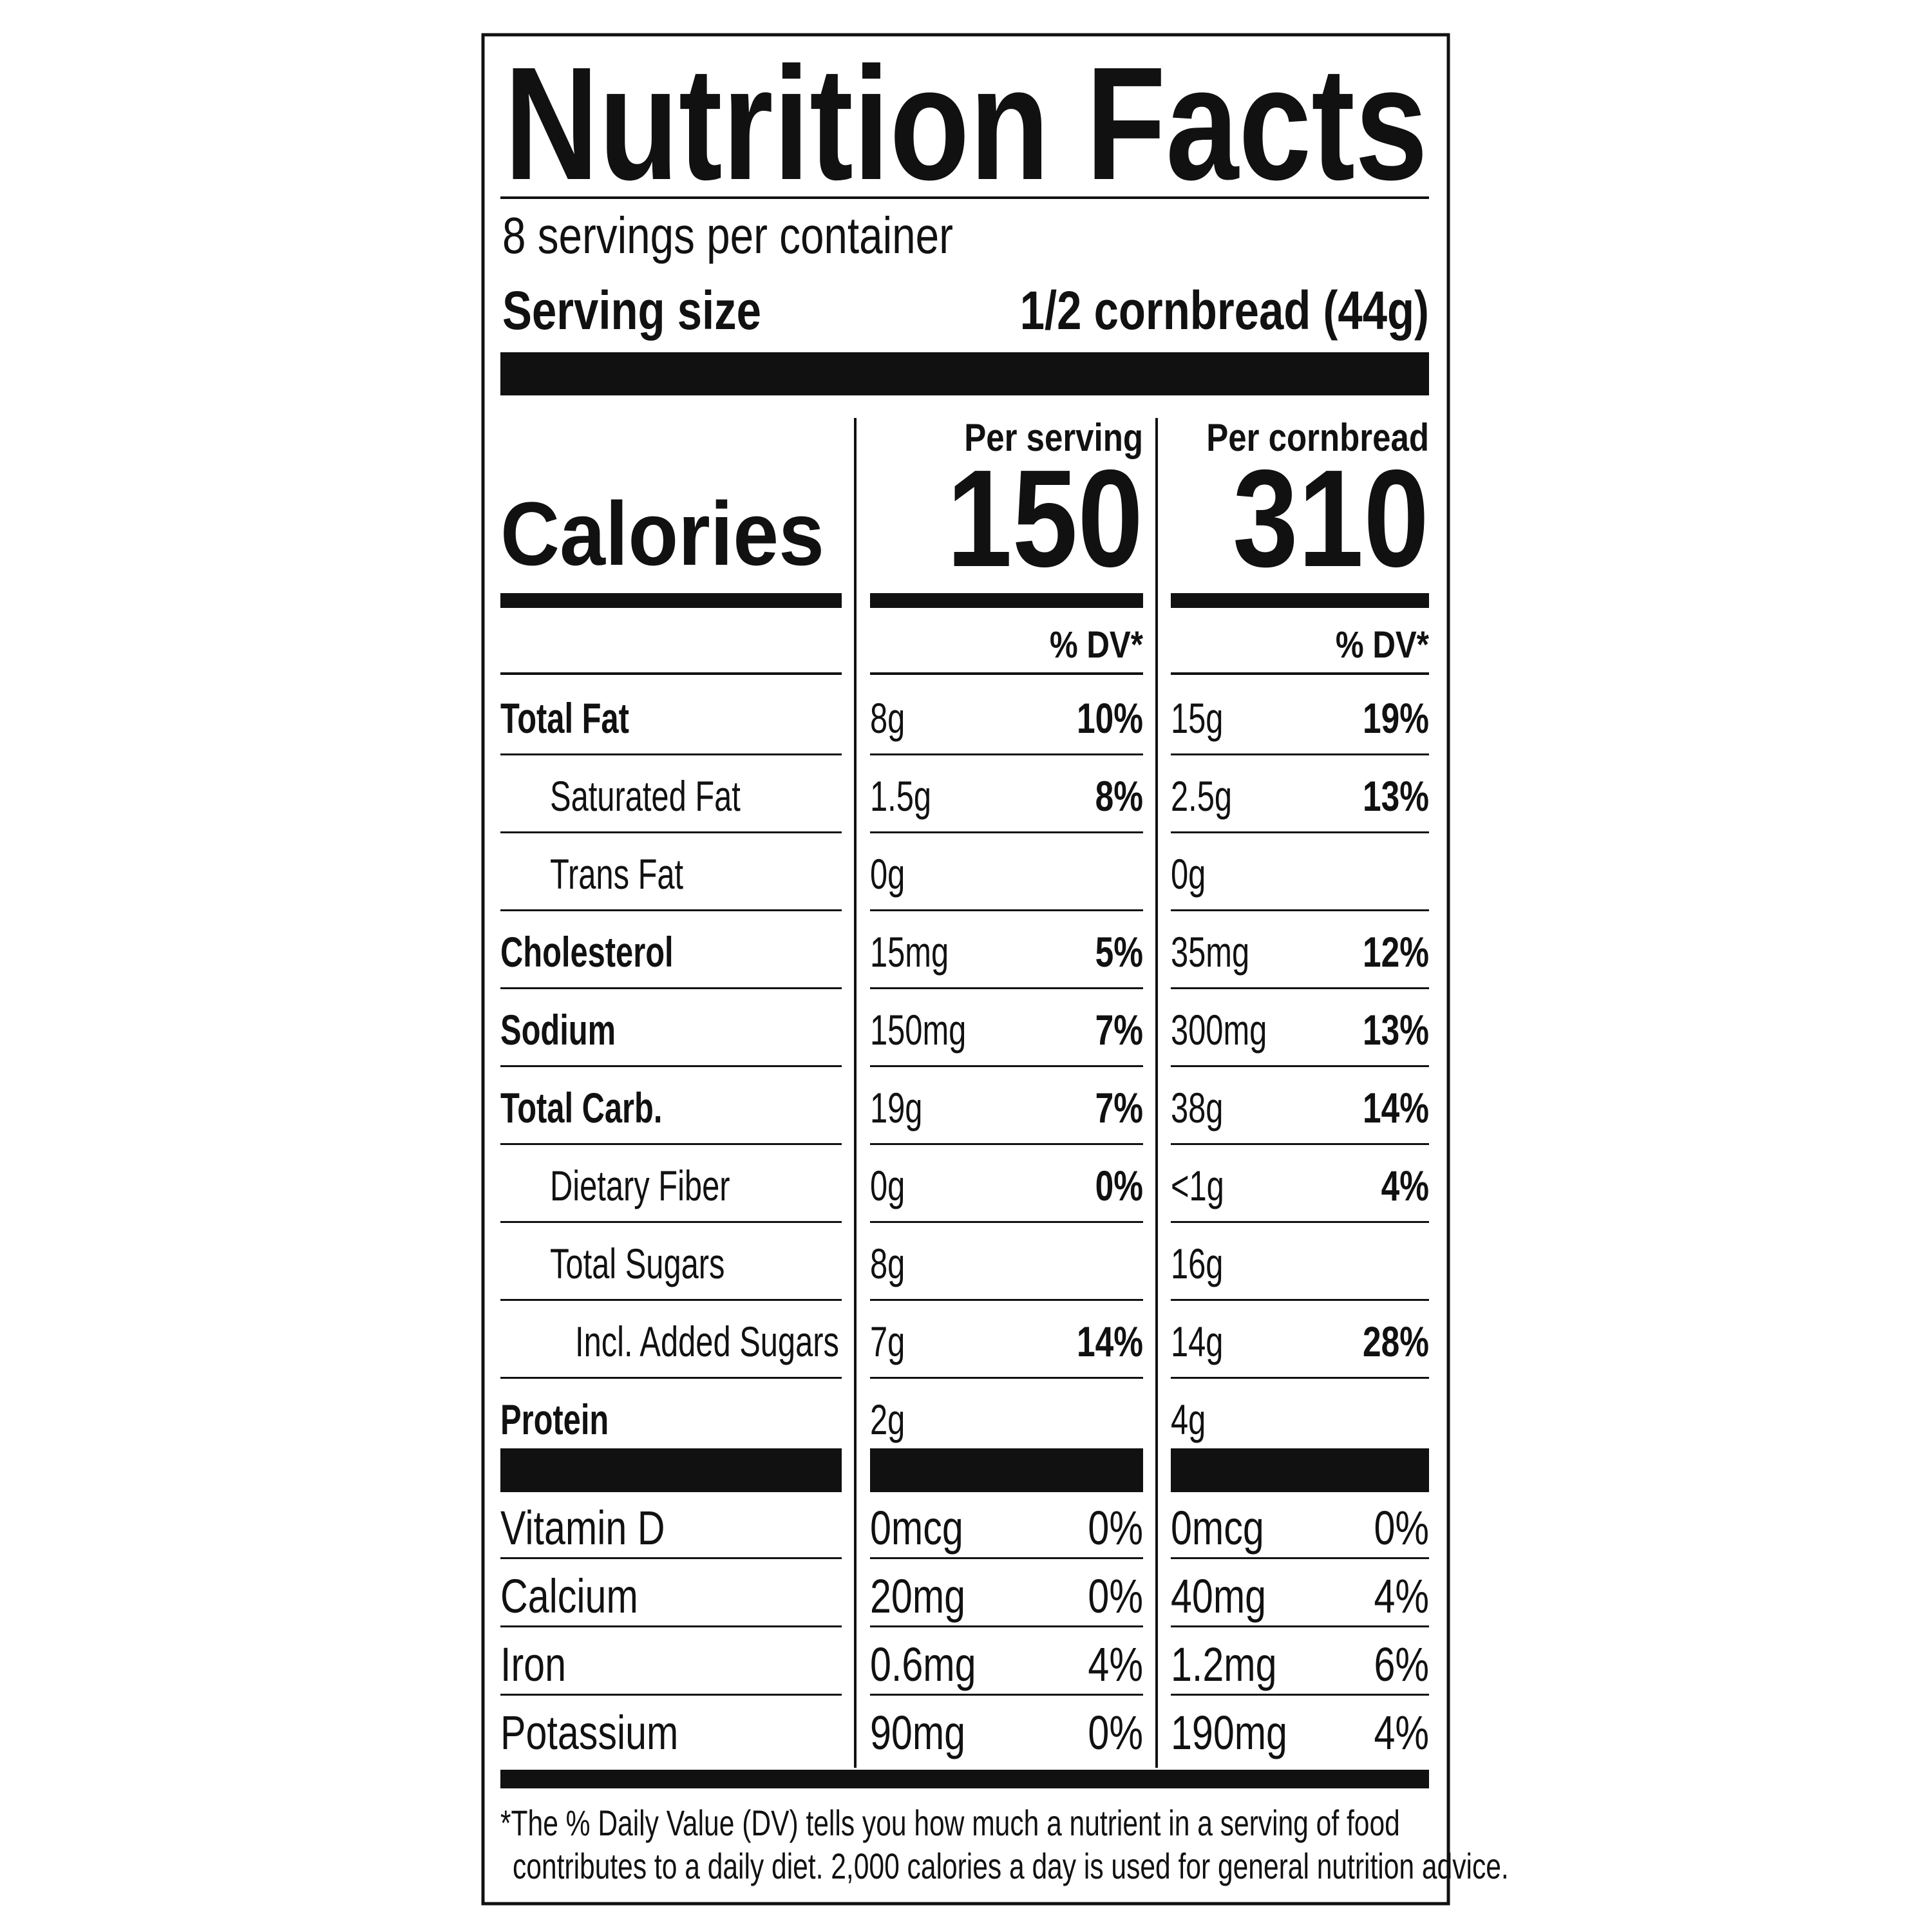 This screenshot has height=1932, width=1932. I want to click on nutrient-amount: 35mg, so click(1210, 952).